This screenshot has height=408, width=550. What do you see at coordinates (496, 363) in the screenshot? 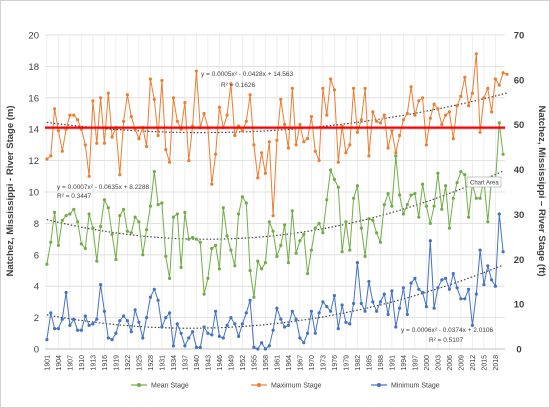
I see `x-tick-label: 2018` at bounding box center [496, 363].